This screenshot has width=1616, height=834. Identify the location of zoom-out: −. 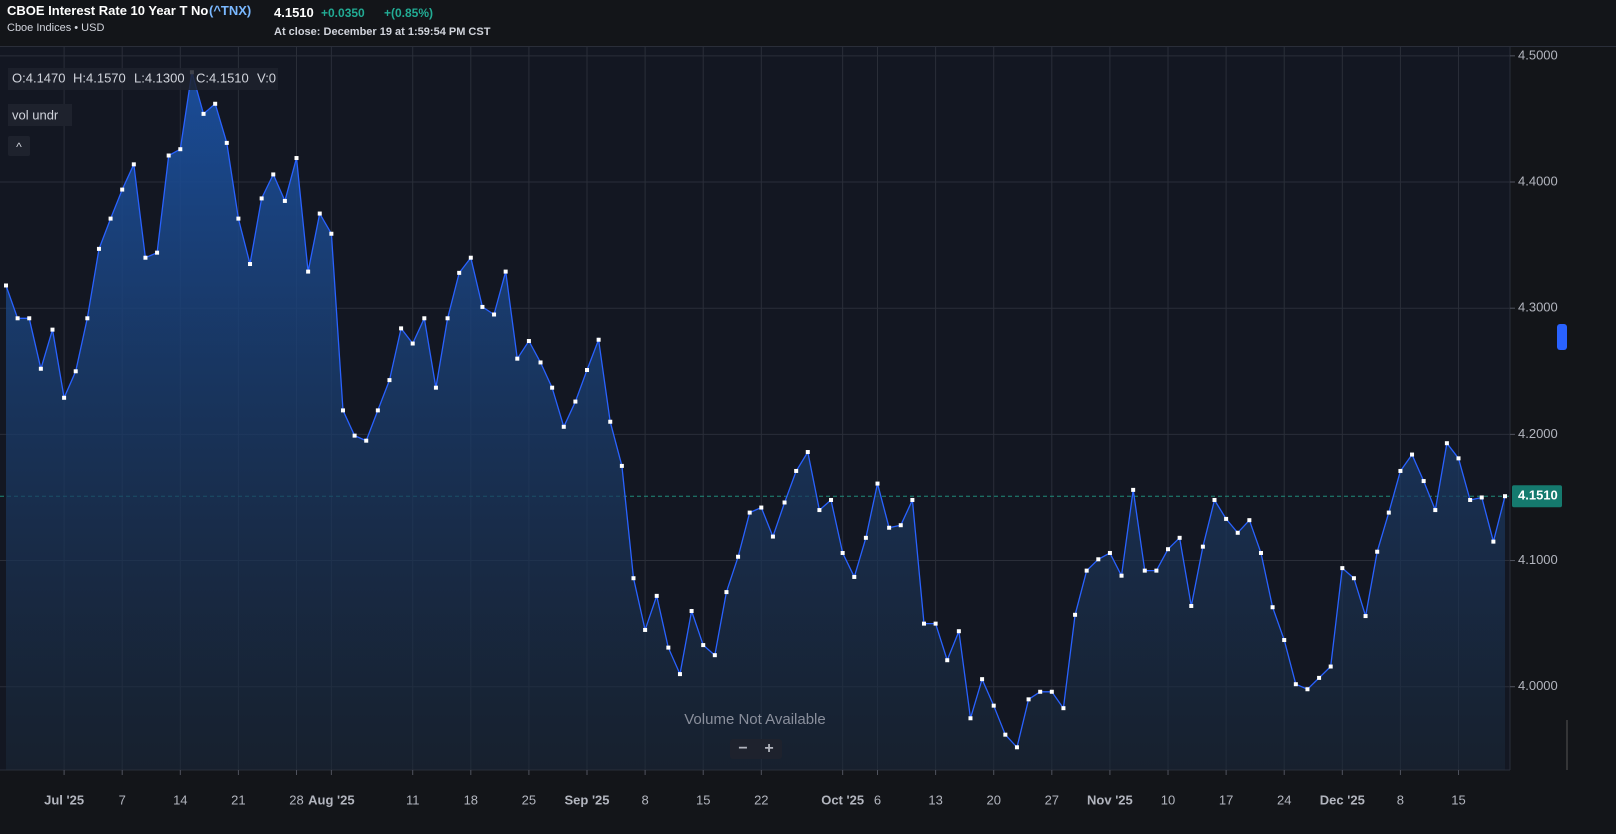
(742, 748).